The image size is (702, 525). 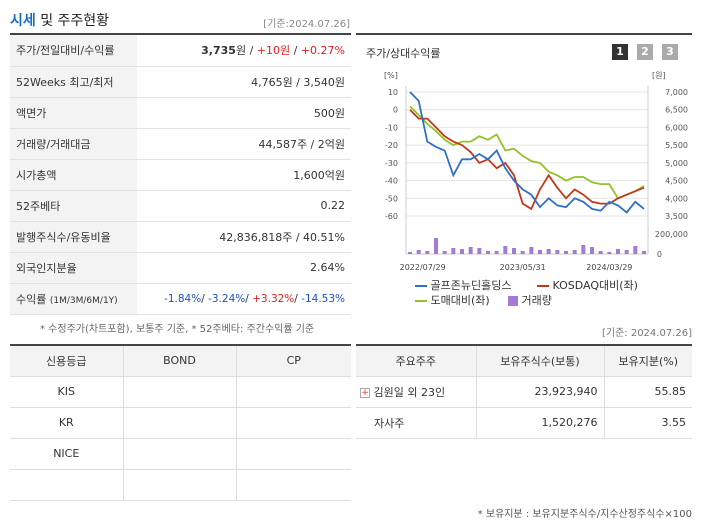 What do you see at coordinates (365, 392) in the screenshot?
I see `expand-plus-icon: +` at bounding box center [365, 392].